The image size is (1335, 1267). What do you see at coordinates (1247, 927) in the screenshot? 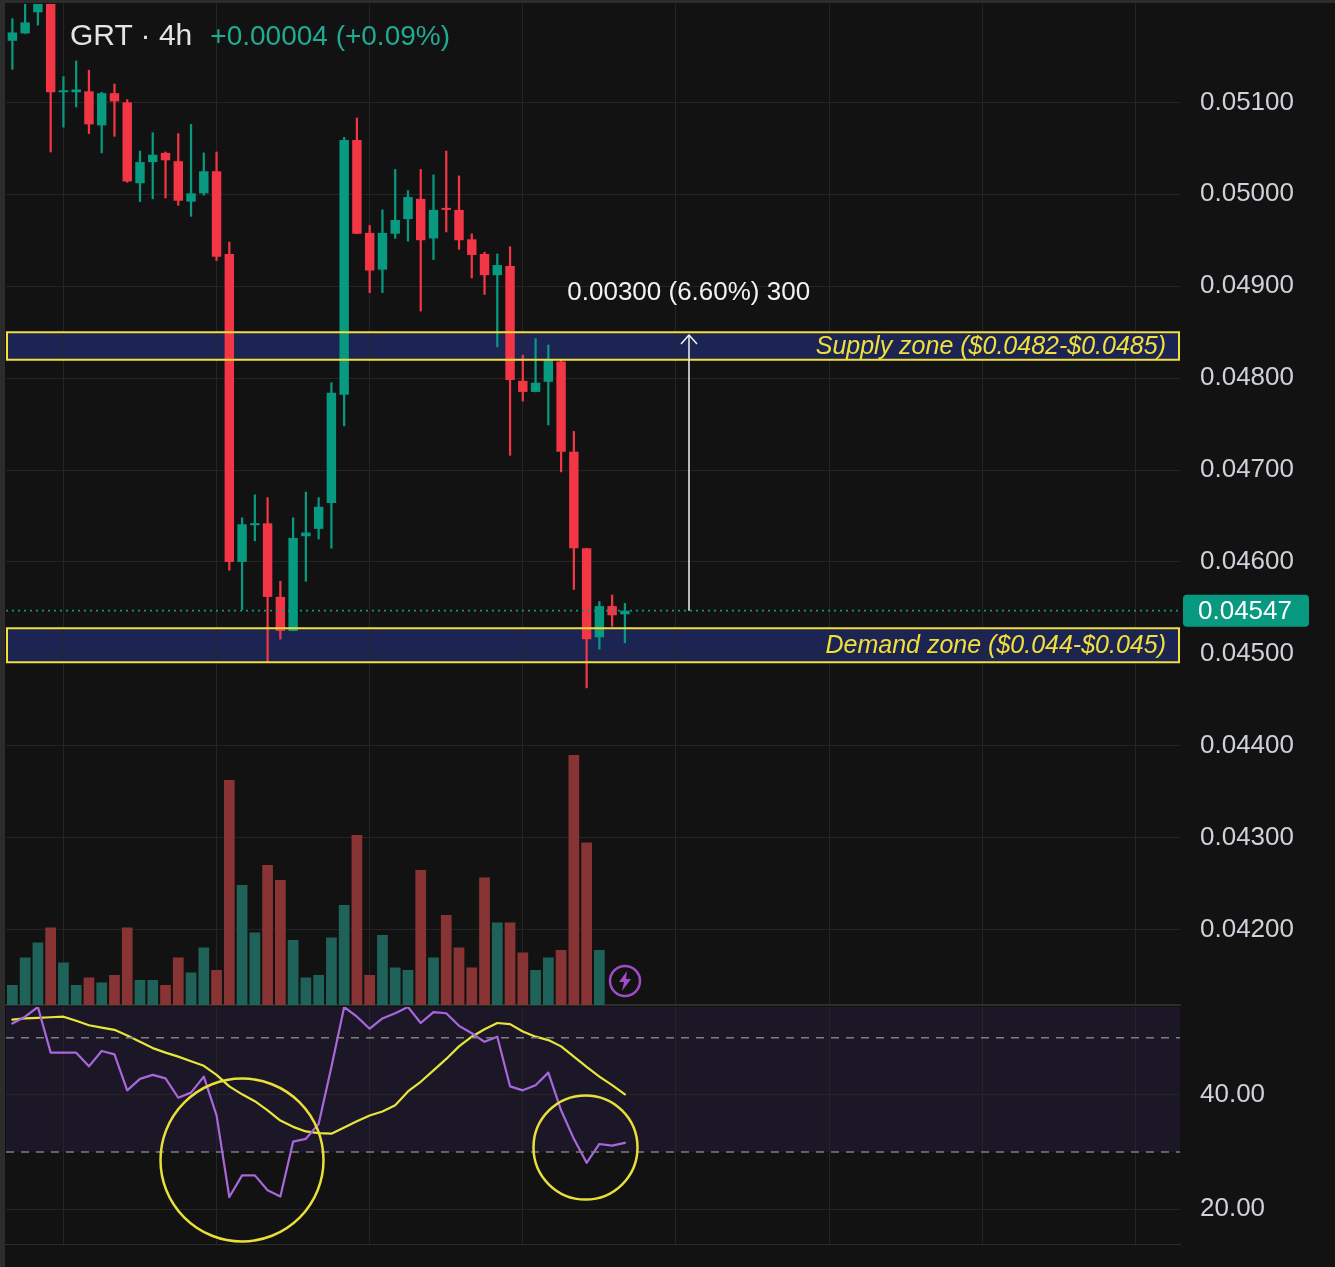
I see `y-tick-label: 0.04200` at bounding box center [1247, 927].